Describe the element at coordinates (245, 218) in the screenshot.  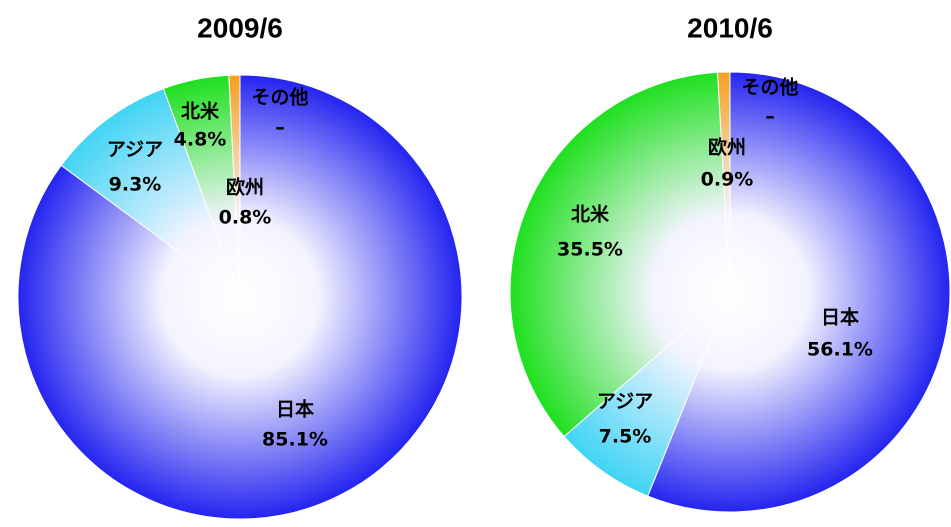
I see `slice-value-label: 0.8%` at that location.